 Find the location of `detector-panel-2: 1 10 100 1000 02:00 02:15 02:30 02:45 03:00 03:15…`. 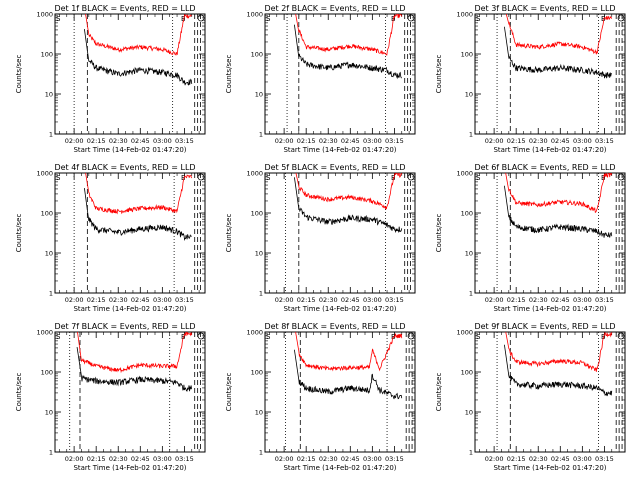

detector-panel-2: 1 10 100 1000 02:00 02:15 02:30 02:45 03:00 03:15… is located at coordinates (320, 79).